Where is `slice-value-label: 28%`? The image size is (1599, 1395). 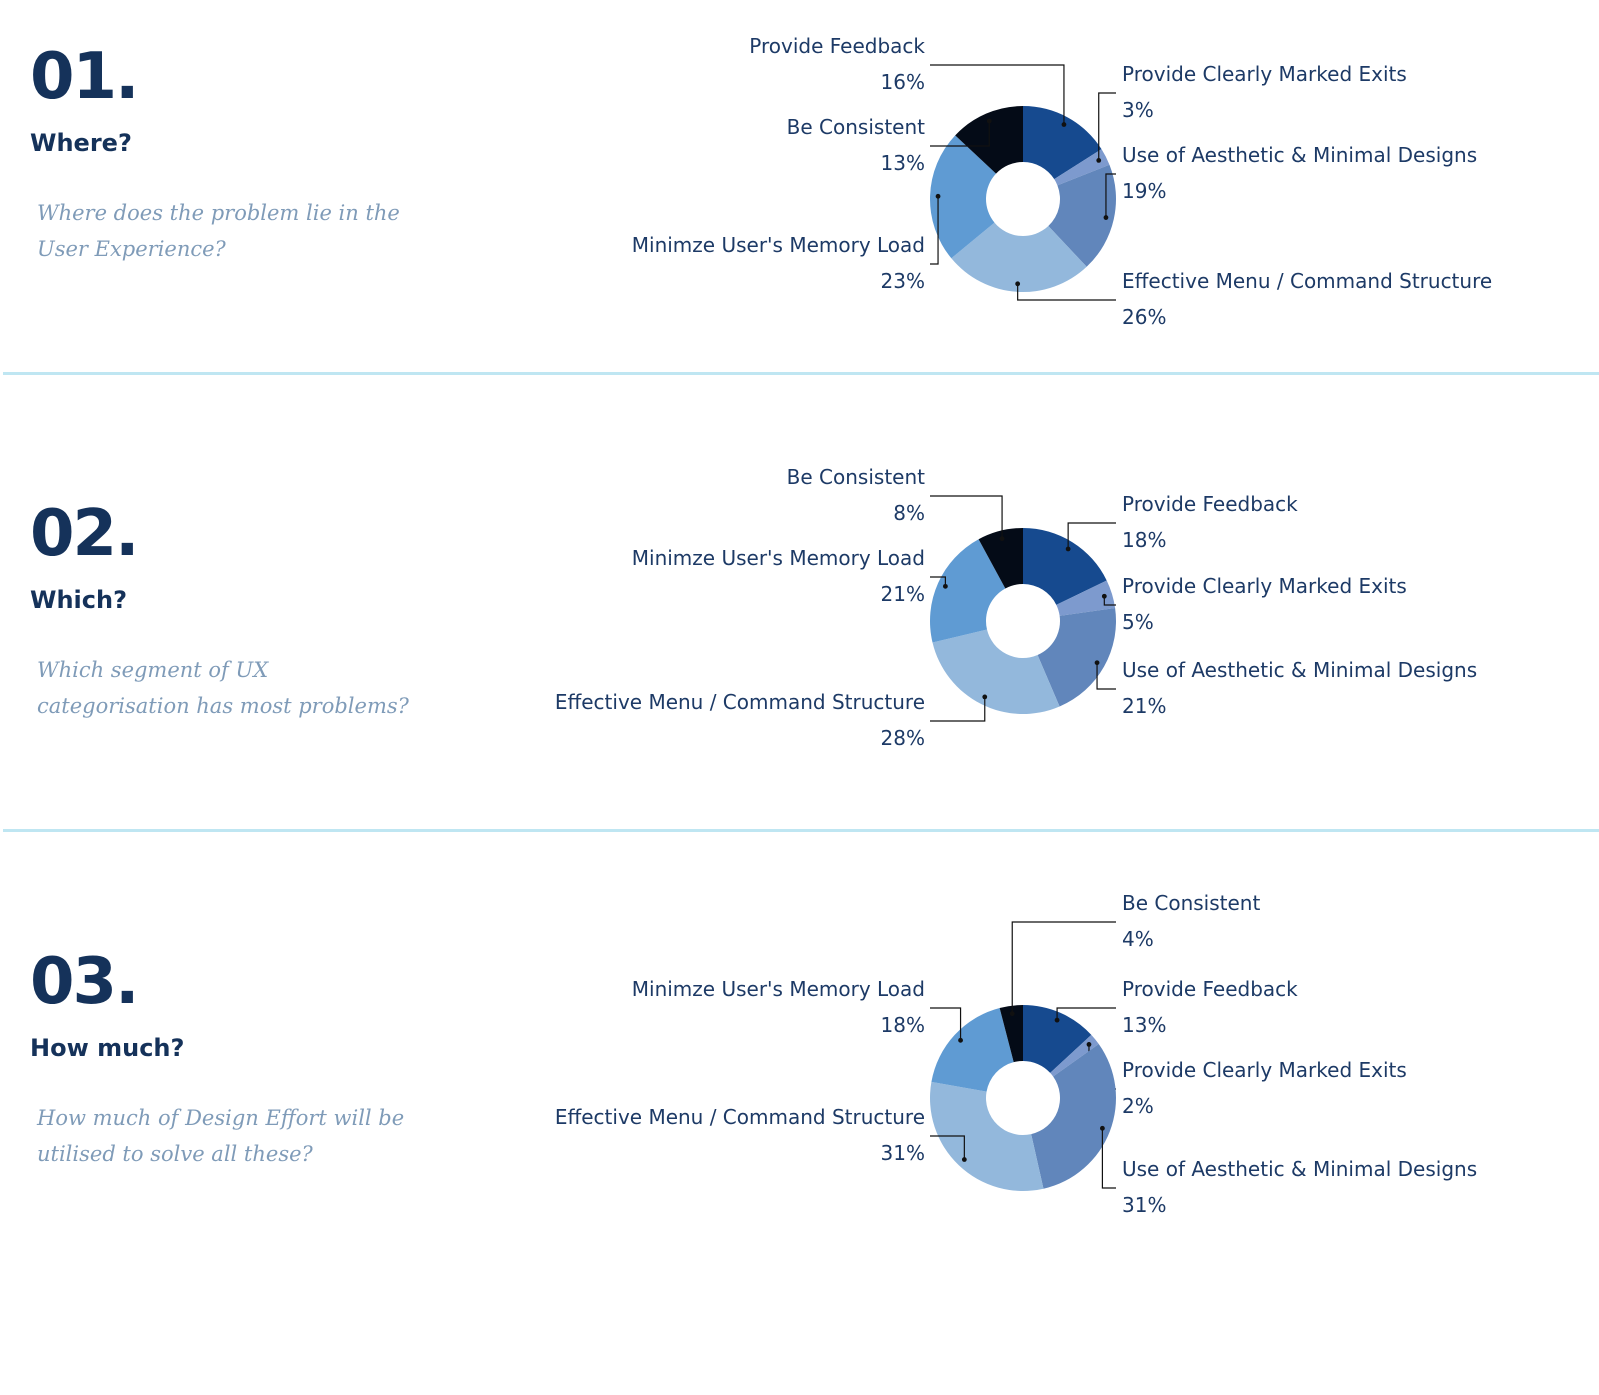
slice-value-label: 28% is located at coordinates (903, 738).